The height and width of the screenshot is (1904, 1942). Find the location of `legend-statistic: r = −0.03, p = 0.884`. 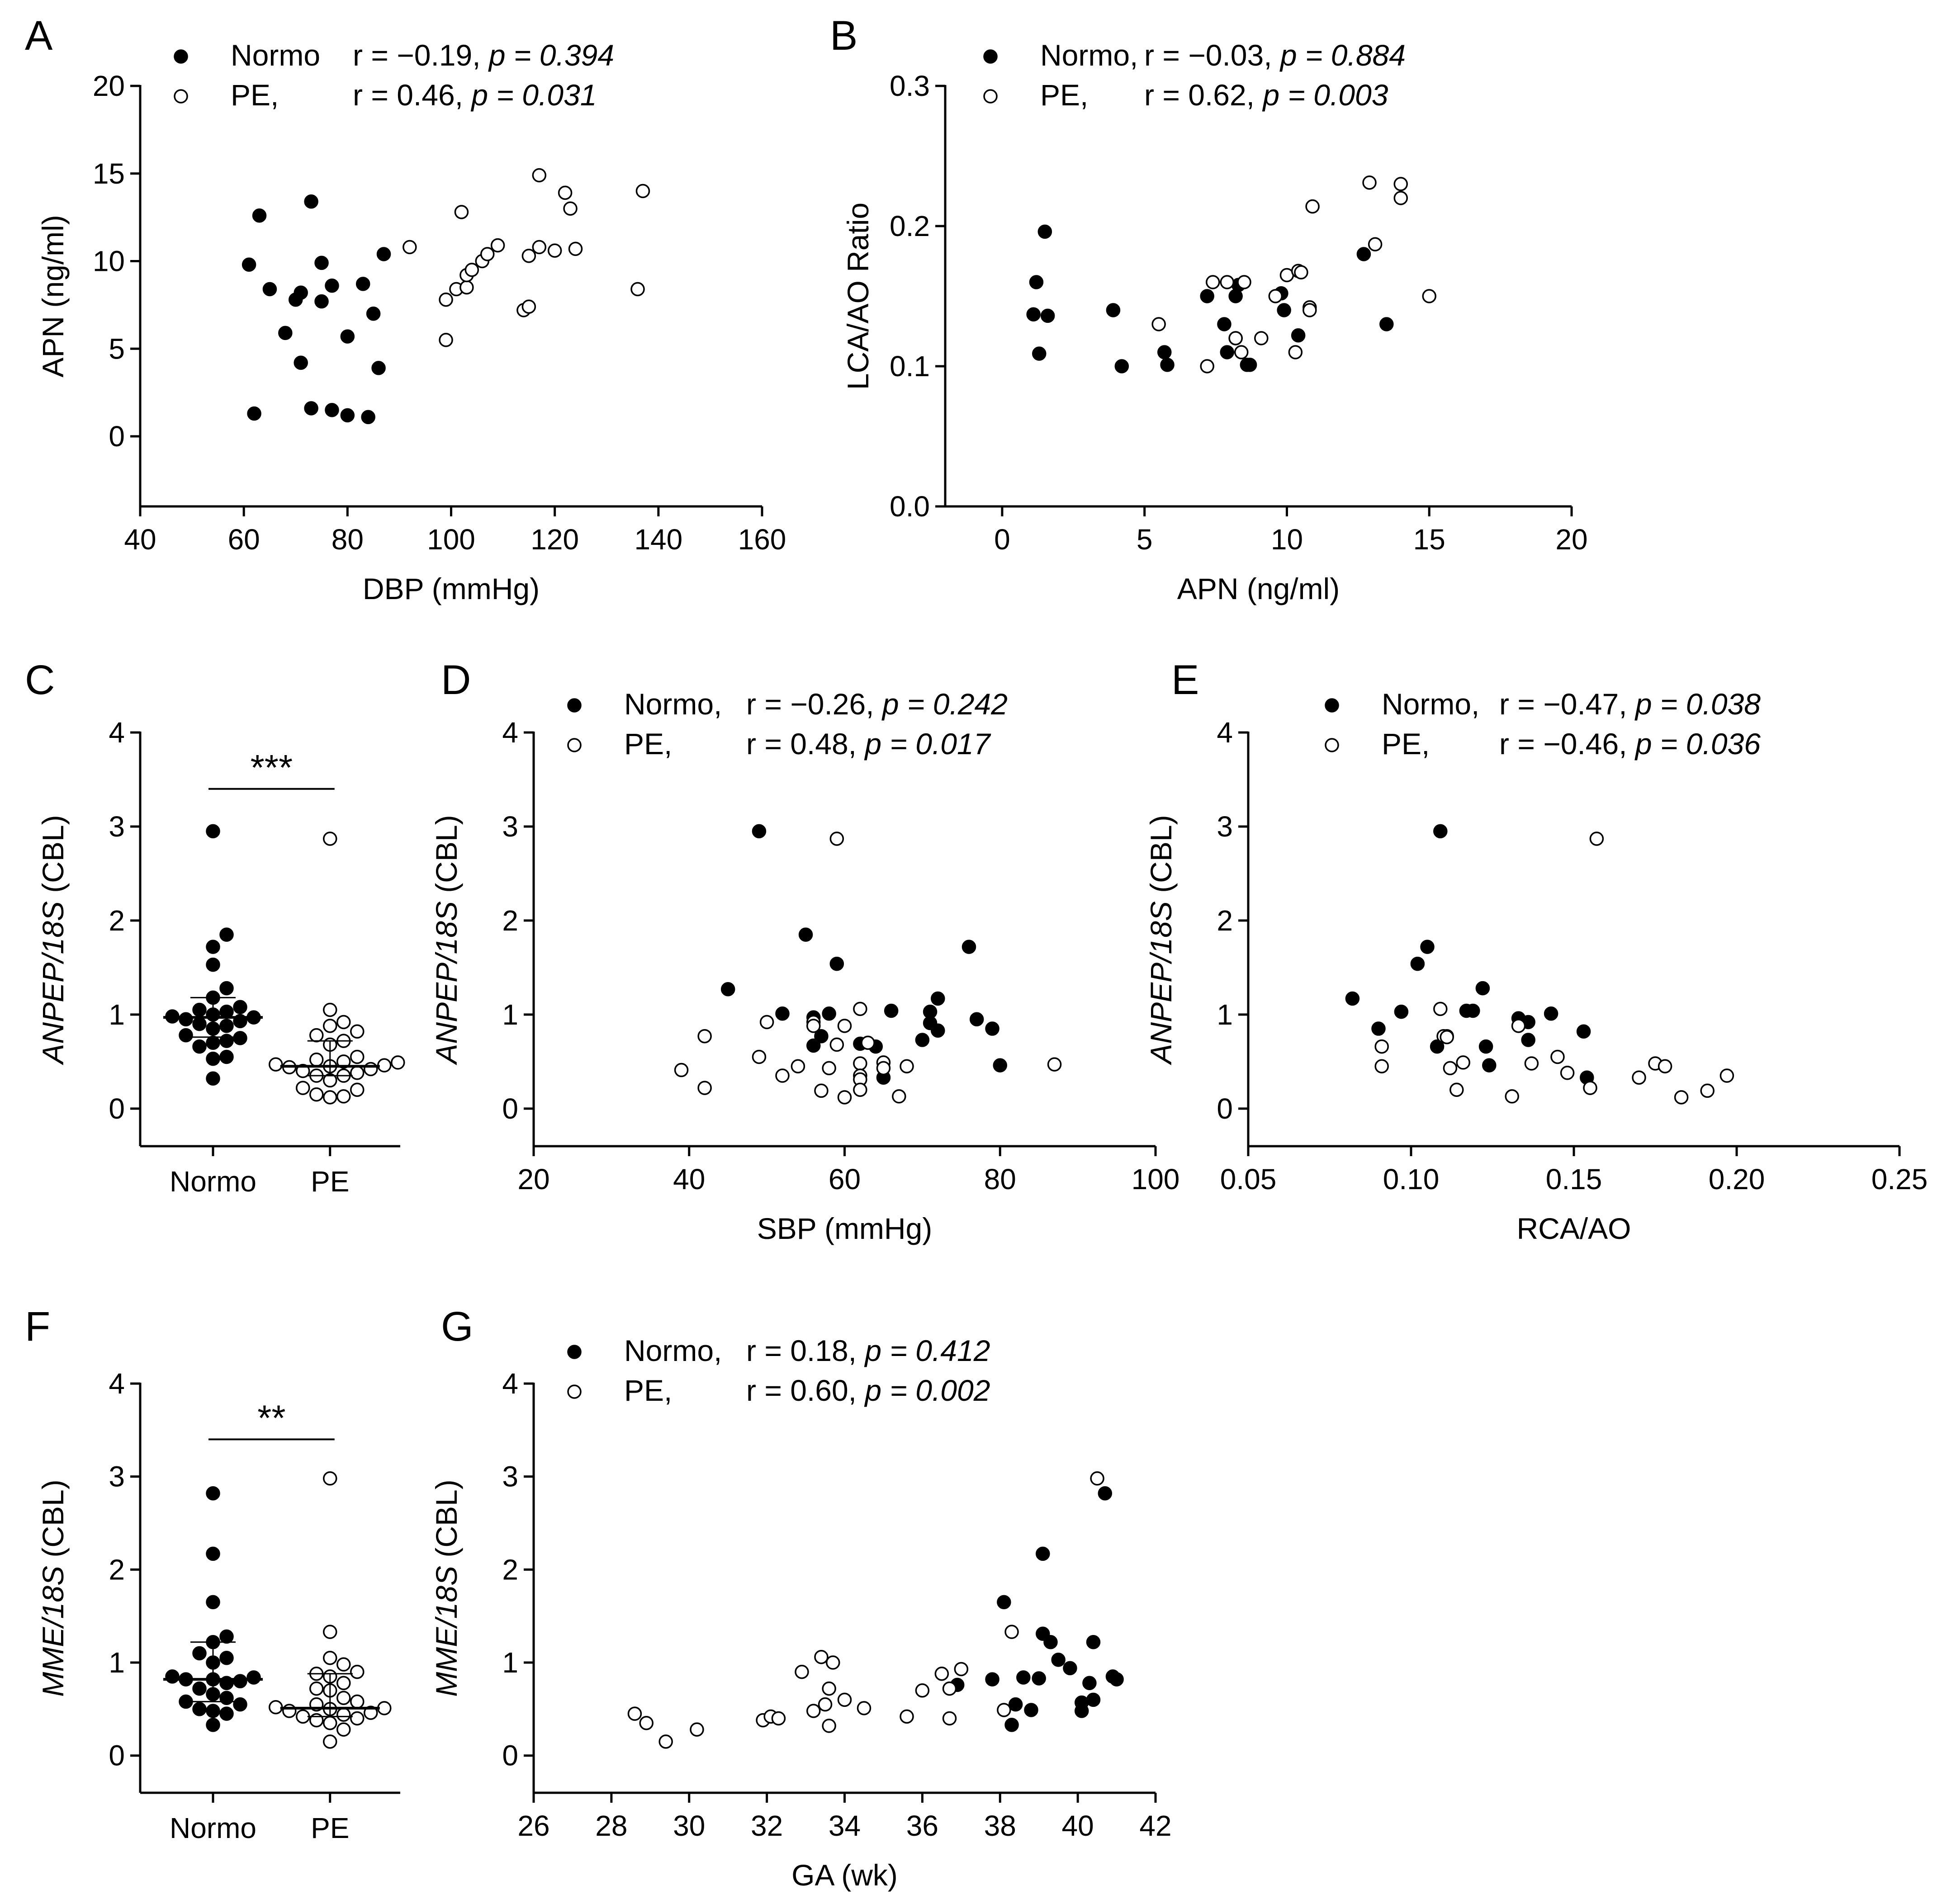

legend-statistic: r = −0.03, p = 0.884 is located at coordinates (1275, 55).